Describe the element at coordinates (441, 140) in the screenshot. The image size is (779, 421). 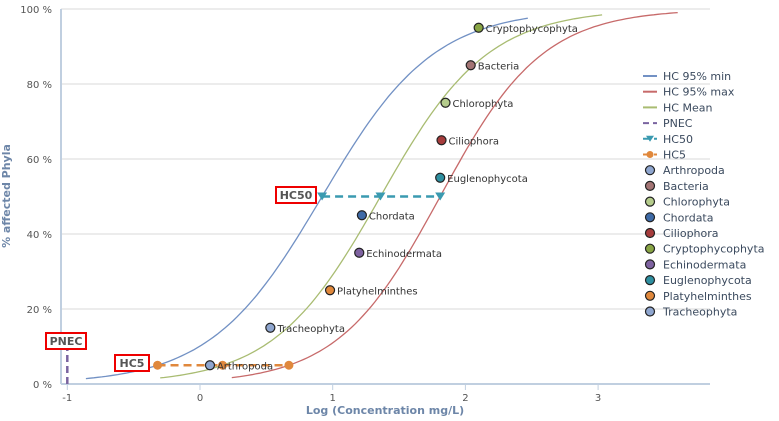
I see `point-ciliophora` at that location.